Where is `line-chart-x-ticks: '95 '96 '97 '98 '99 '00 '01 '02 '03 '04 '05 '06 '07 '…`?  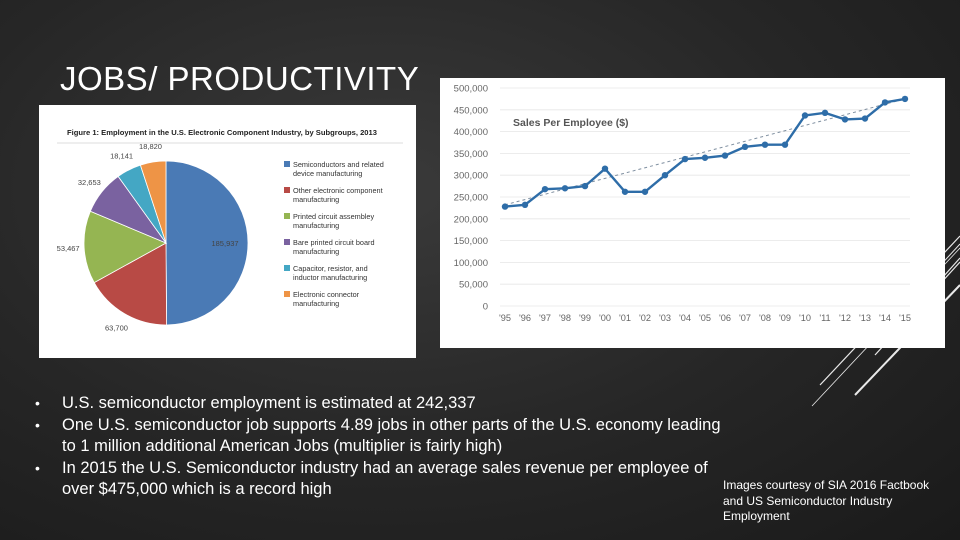 line-chart-x-ticks: '95 '96 '97 '98 '99 '00 '01 '02 '03 '04 '05 '06 '07 '… is located at coordinates (705, 318).